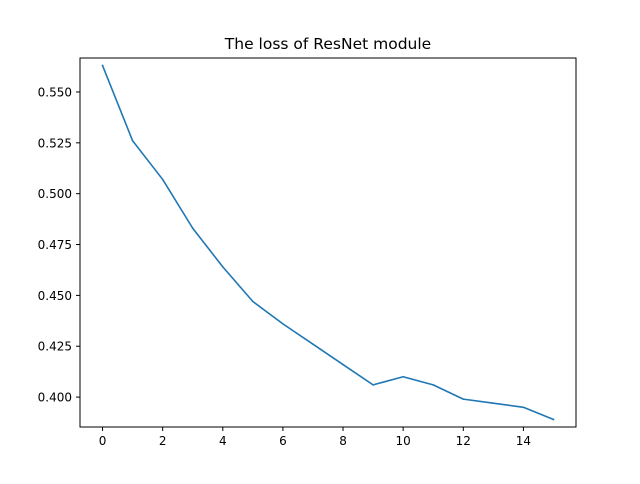  Describe the element at coordinates (463, 441) in the screenshot. I see `x-tick-label: 12` at that location.